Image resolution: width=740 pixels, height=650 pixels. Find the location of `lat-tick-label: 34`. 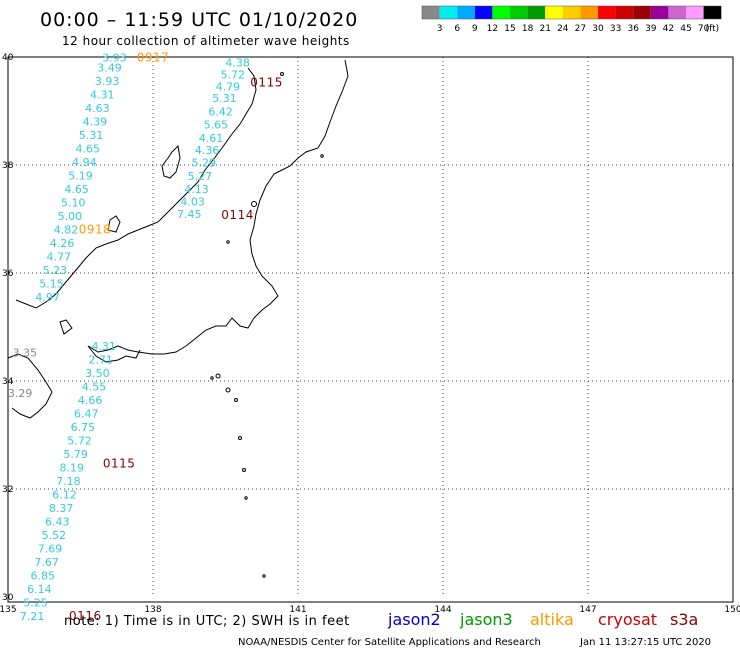

lat-tick-label: 34 is located at coordinates (8, 382).